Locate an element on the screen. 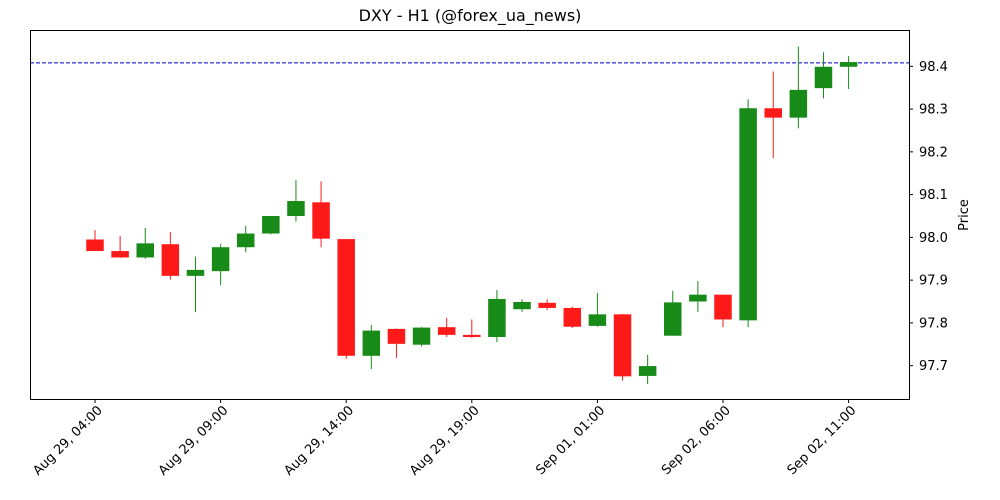 The image size is (1000, 500). y-tick-label: 98.2 is located at coordinates (933, 152).